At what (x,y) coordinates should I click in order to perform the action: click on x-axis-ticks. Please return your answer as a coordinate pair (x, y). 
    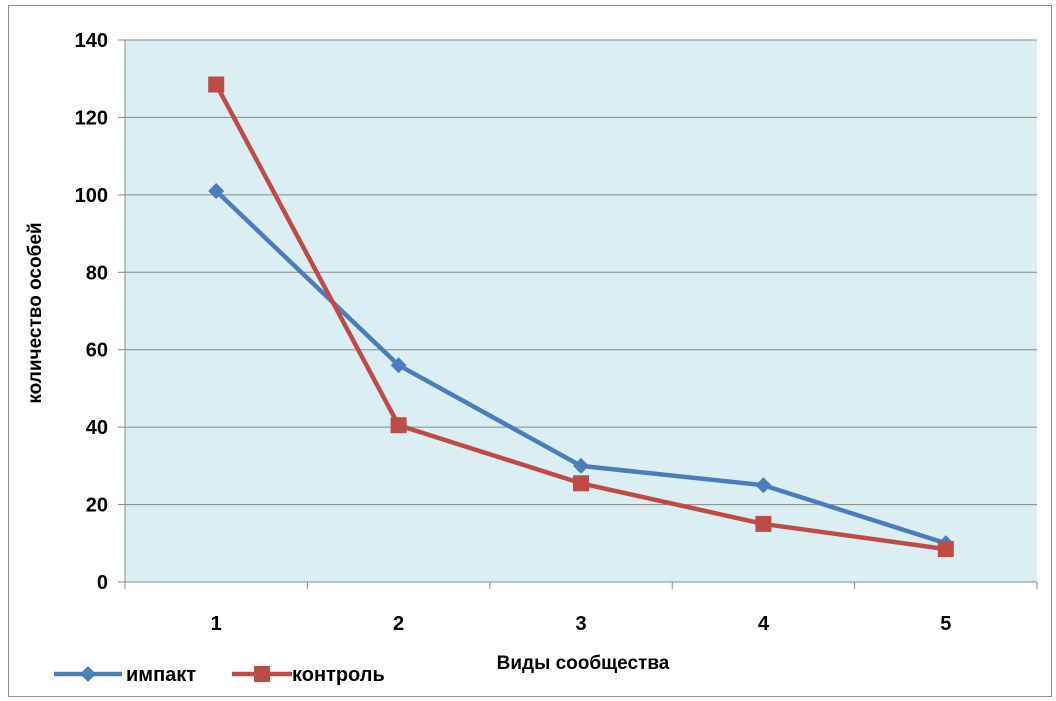
    Looking at the image, I should click on (581, 585).